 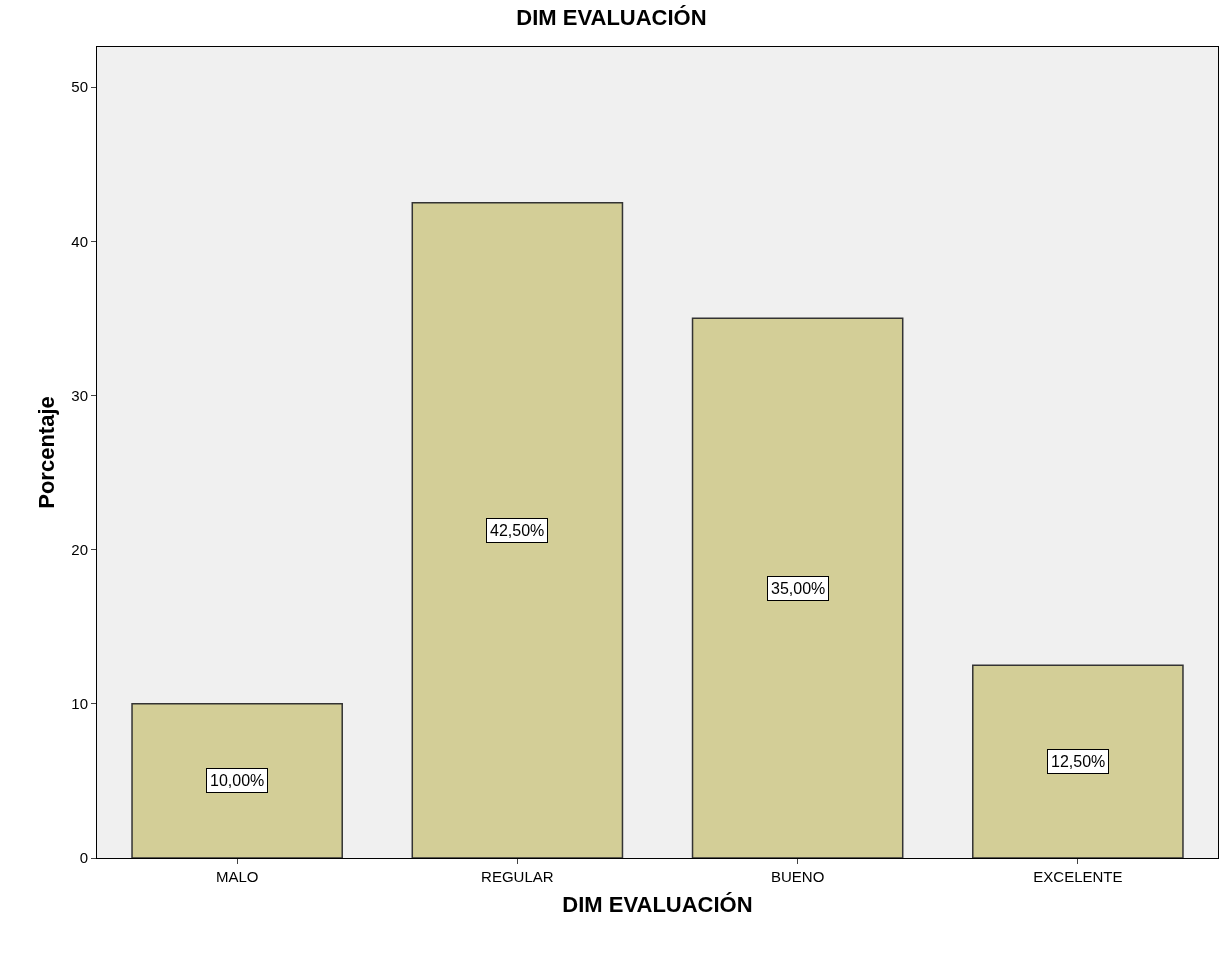 I want to click on data-label: 12,50%, so click(x=1078, y=761).